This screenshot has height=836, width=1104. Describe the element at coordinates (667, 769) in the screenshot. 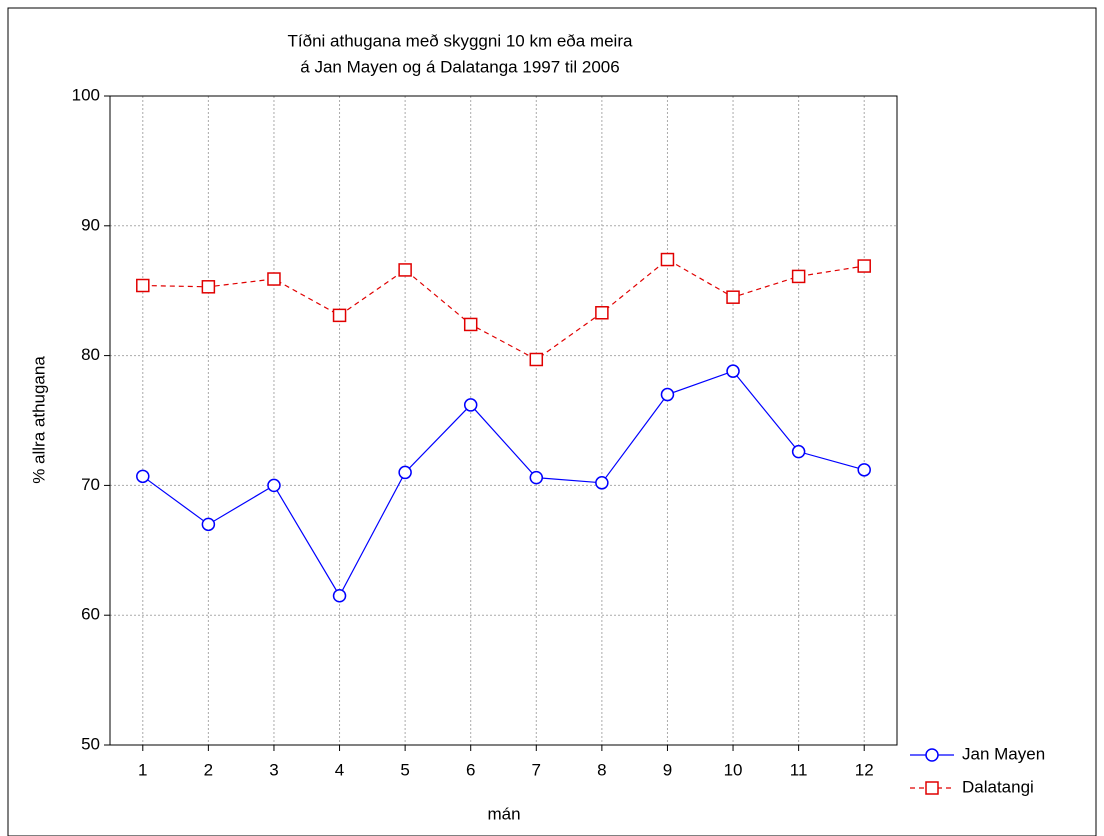

I see `x-tick-label: 9` at that location.